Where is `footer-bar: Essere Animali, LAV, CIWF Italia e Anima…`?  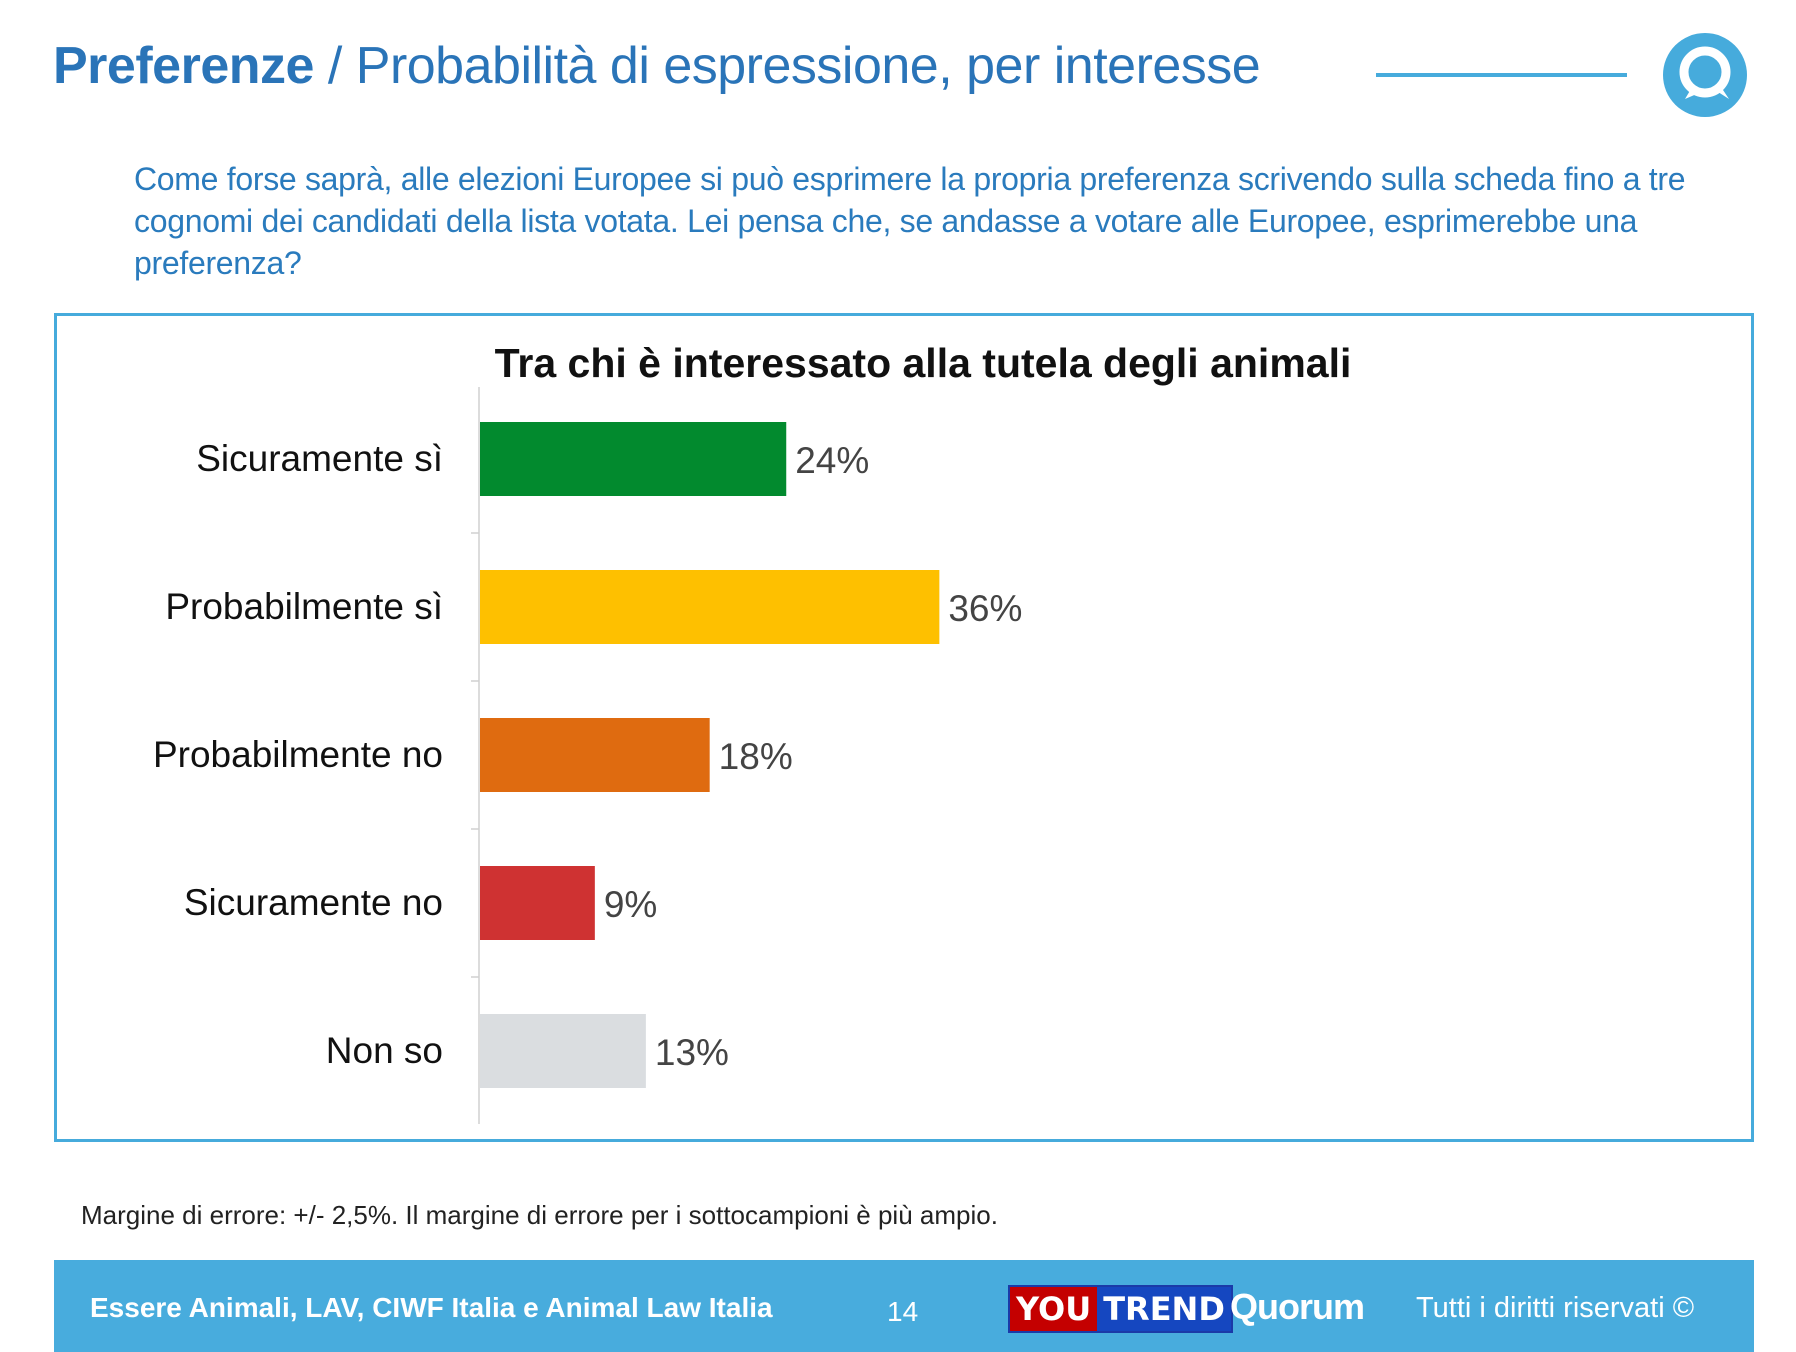
footer-bar: Essere Animali, LAV, CIWF Italia e Anima… is located at coordinates (904, 1306).